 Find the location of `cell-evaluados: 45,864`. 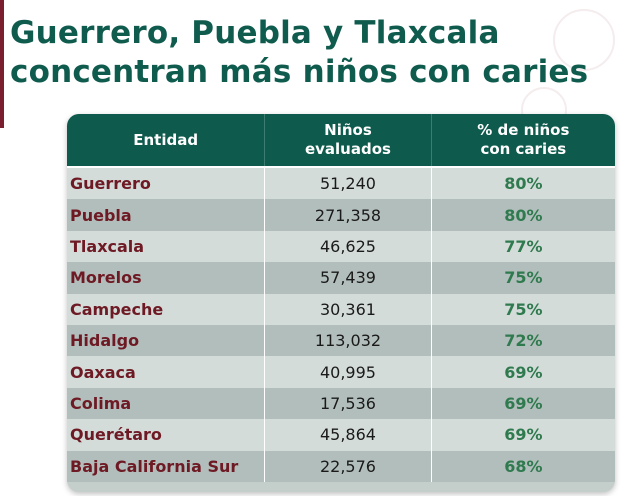

cell-evaluados: 45,864 is located at coordinates (348, 435).